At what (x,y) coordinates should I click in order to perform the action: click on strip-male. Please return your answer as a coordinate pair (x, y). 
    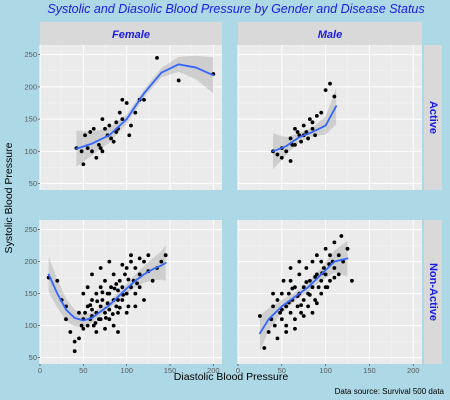
    Looking at the image, I should click on (330, 33).